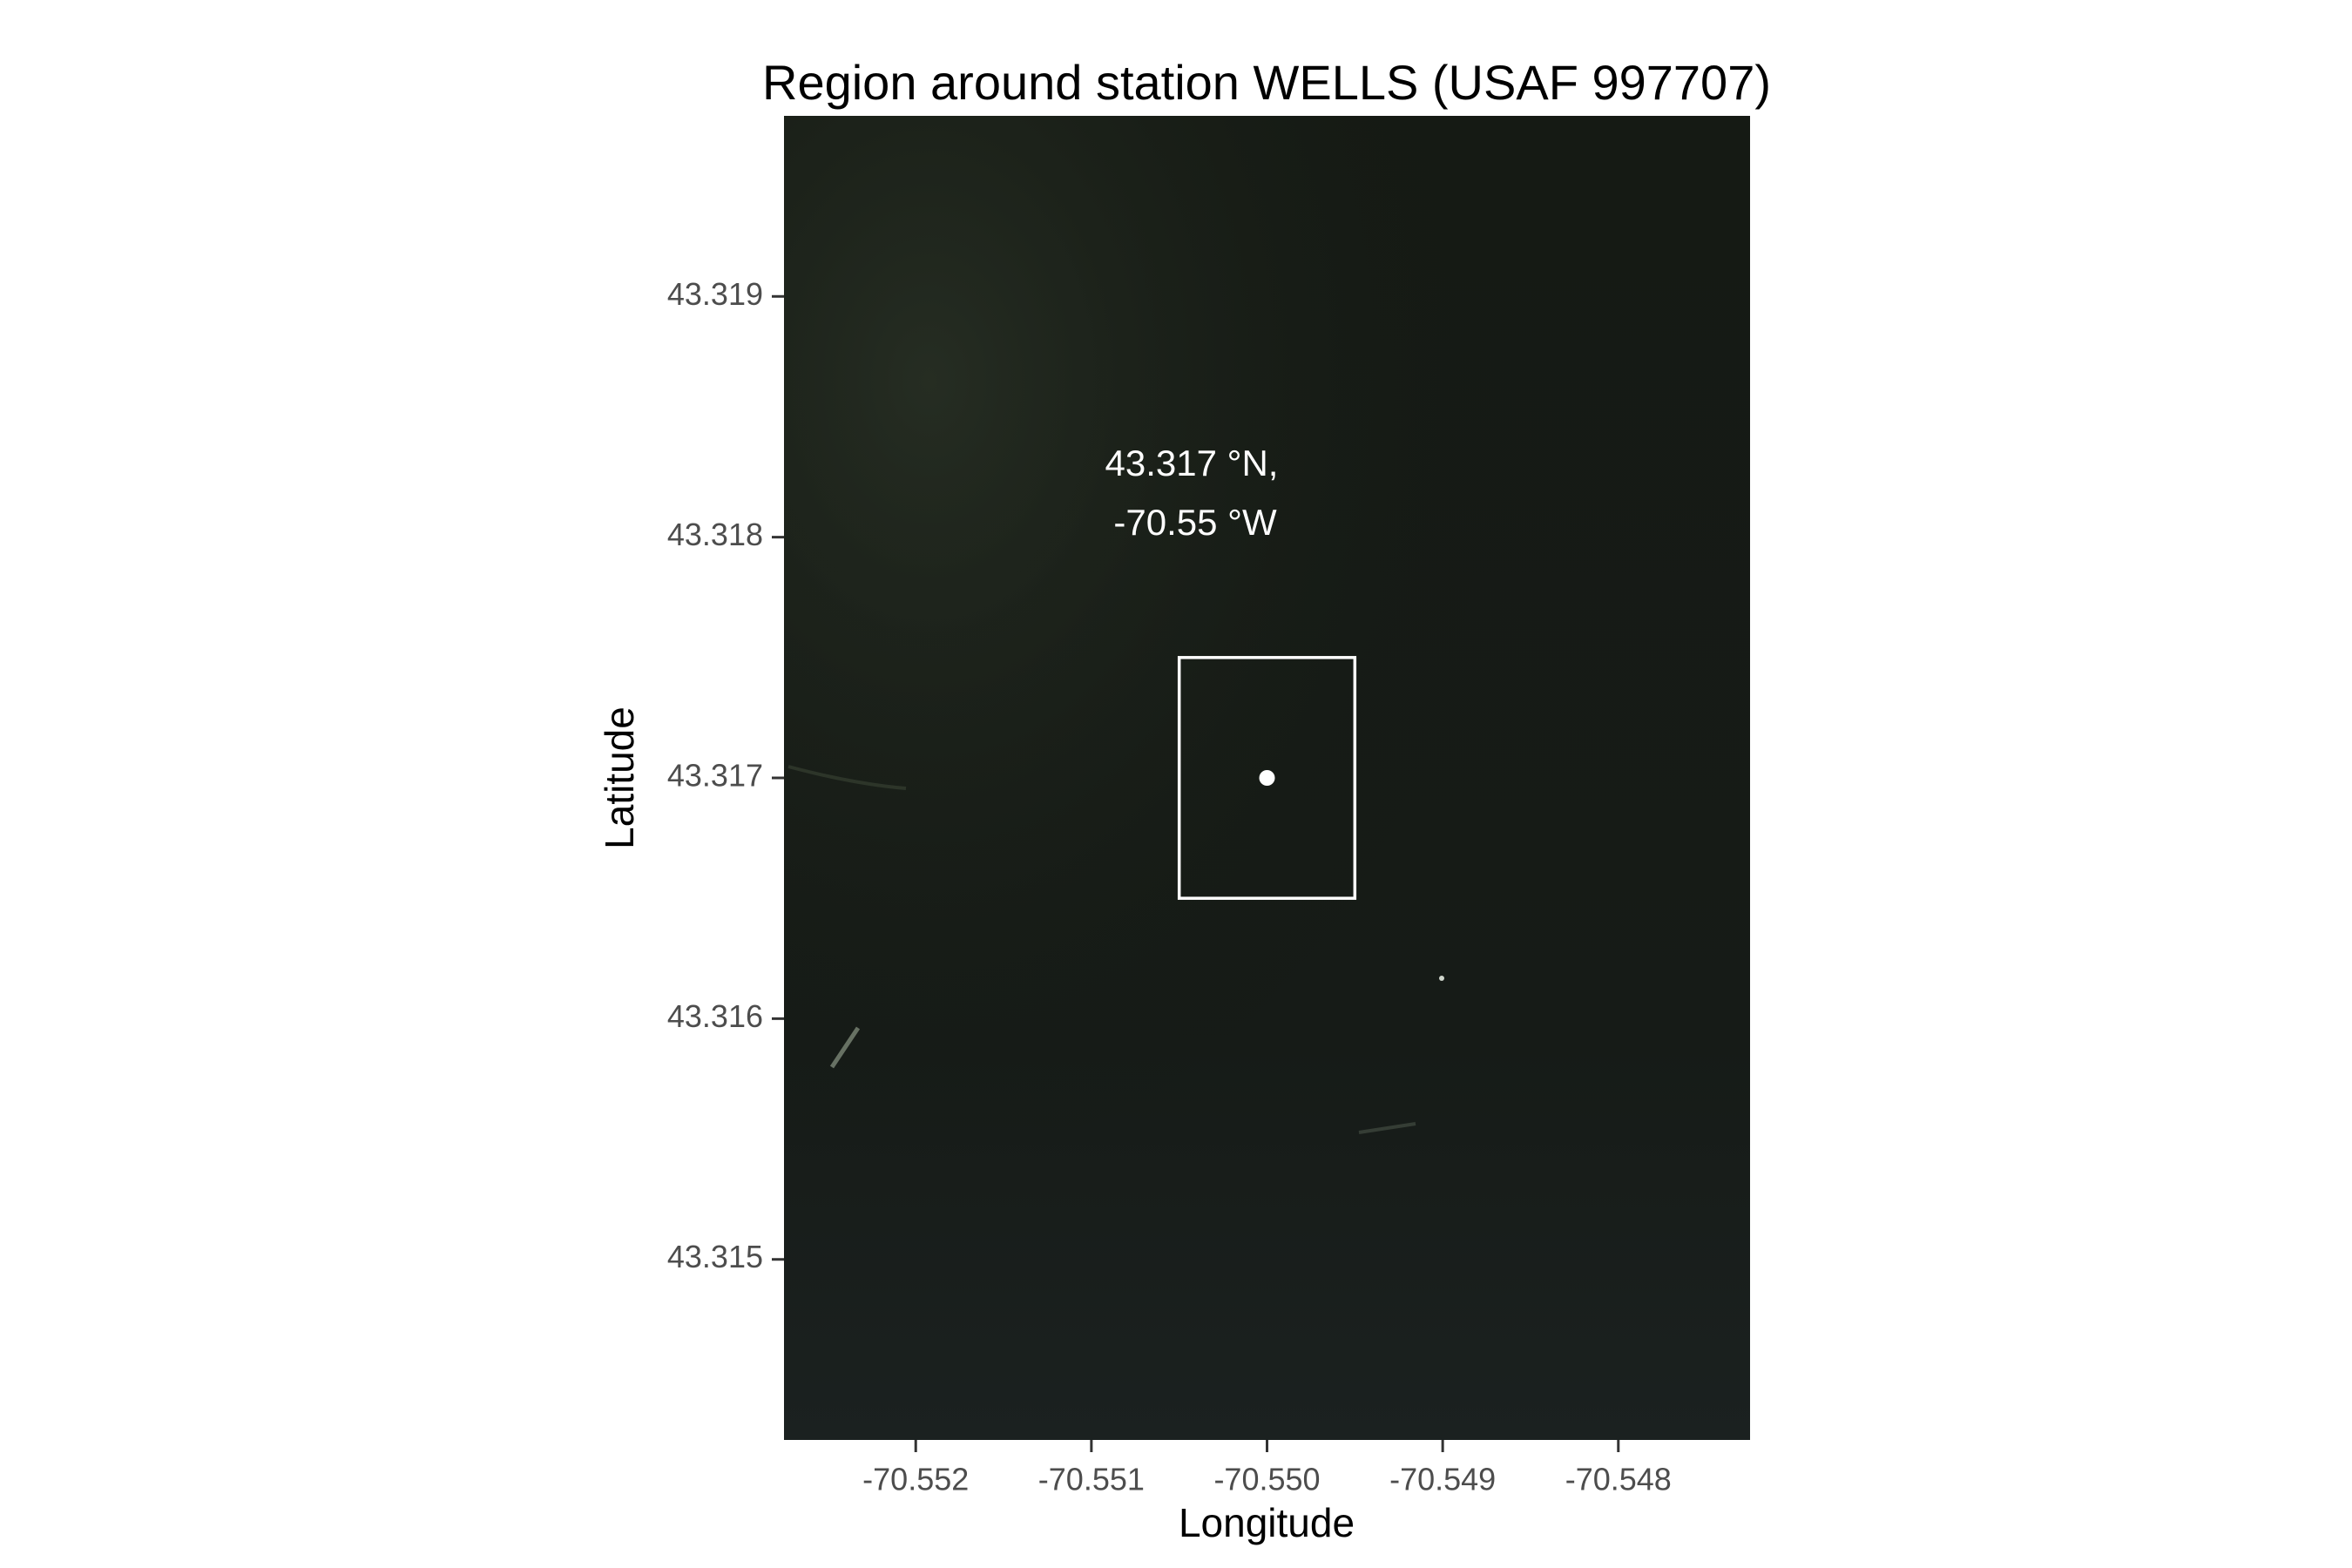 The height and width of the screenshot is (1568, 2352). Describe the element at coordinates (1442, 1479) in the screenshot. I see `x-tick-label: -70.549` at that location.